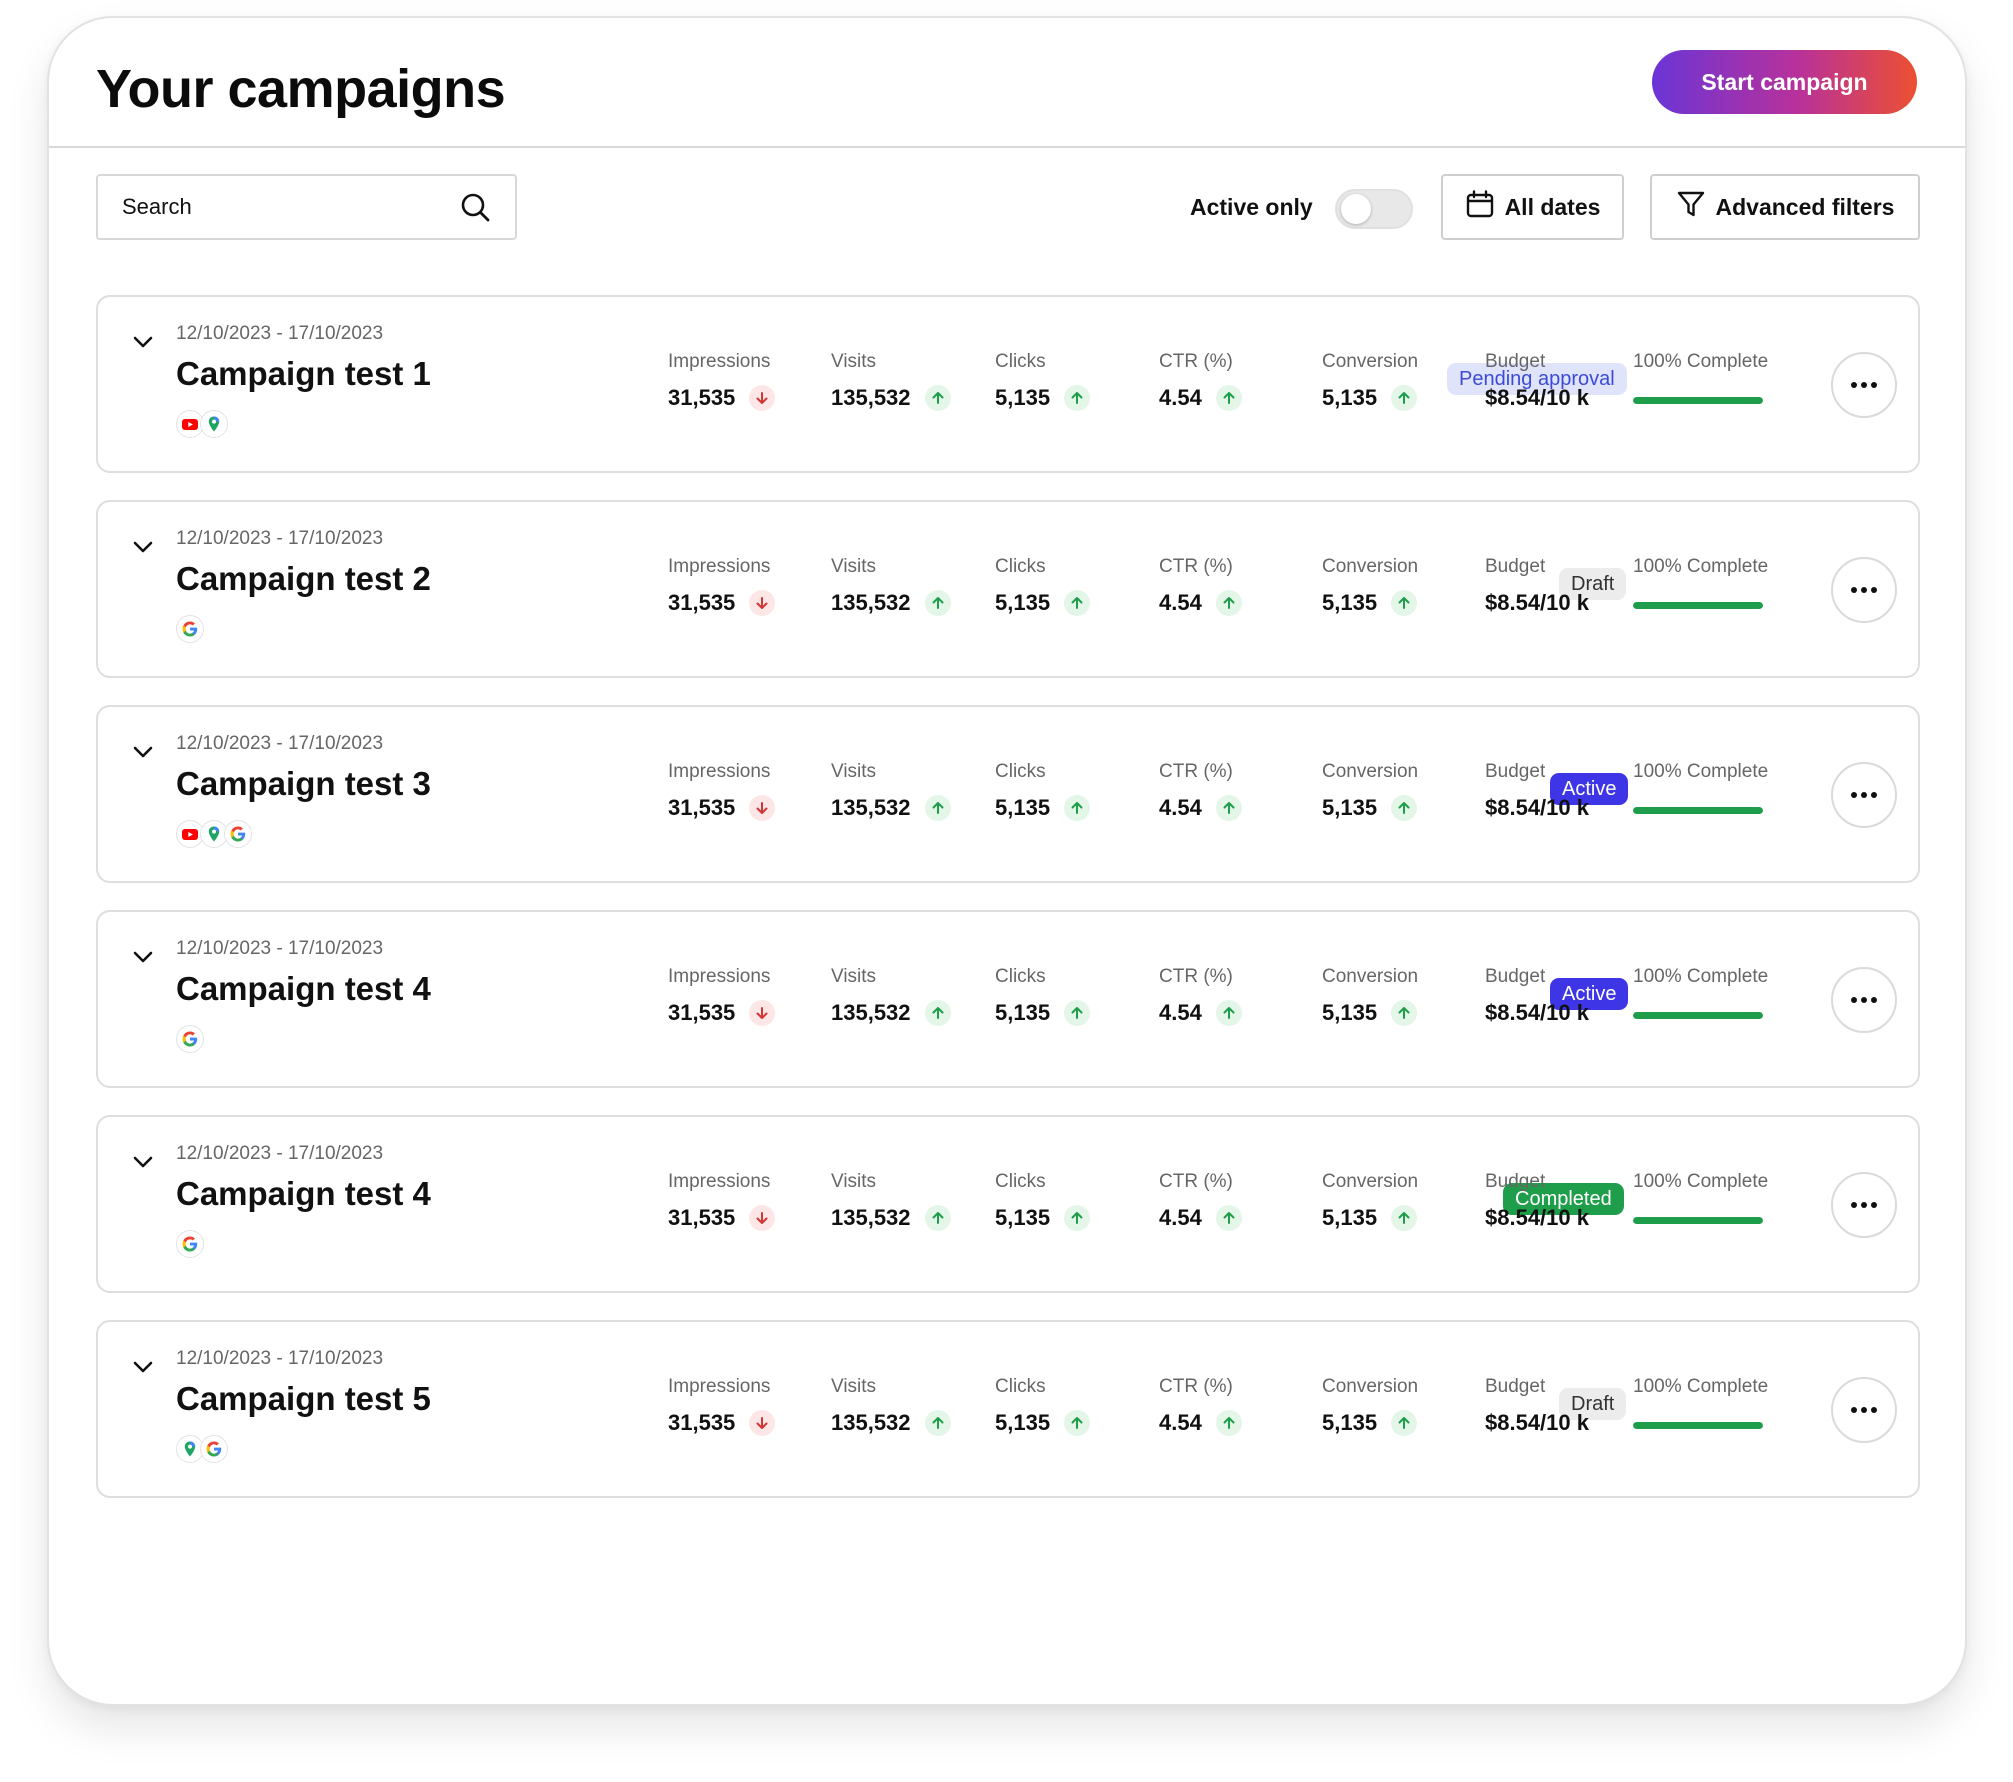  Describe the element at coordinates (1043, 1201) in the screenshot. I see `metric-clicks: Clicks 5,135` at that location.